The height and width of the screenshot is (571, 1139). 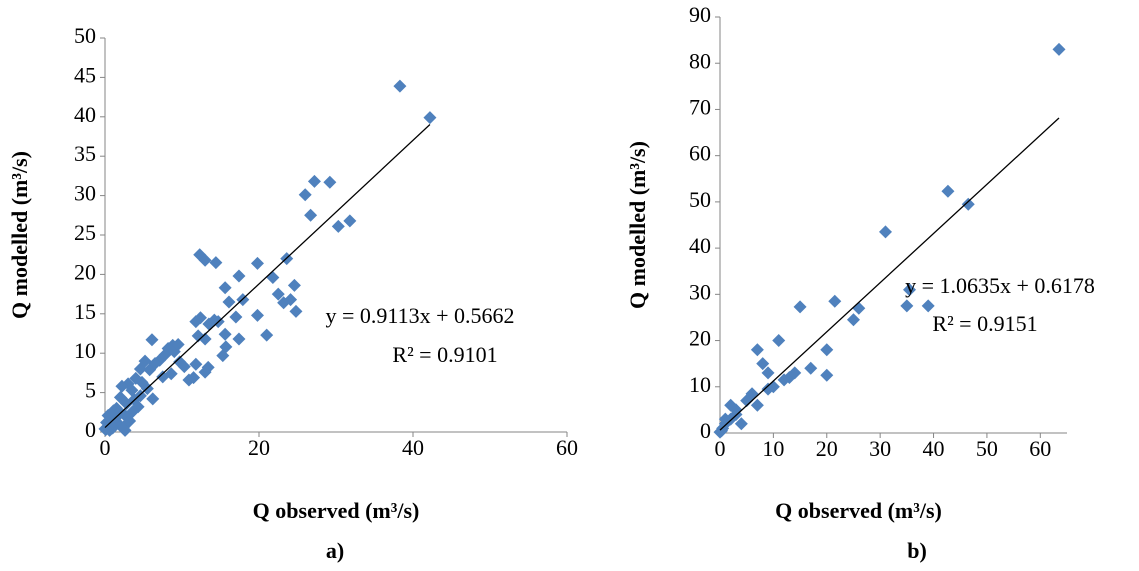 I want to click on panel-label: a), so click(x=335, y=550).